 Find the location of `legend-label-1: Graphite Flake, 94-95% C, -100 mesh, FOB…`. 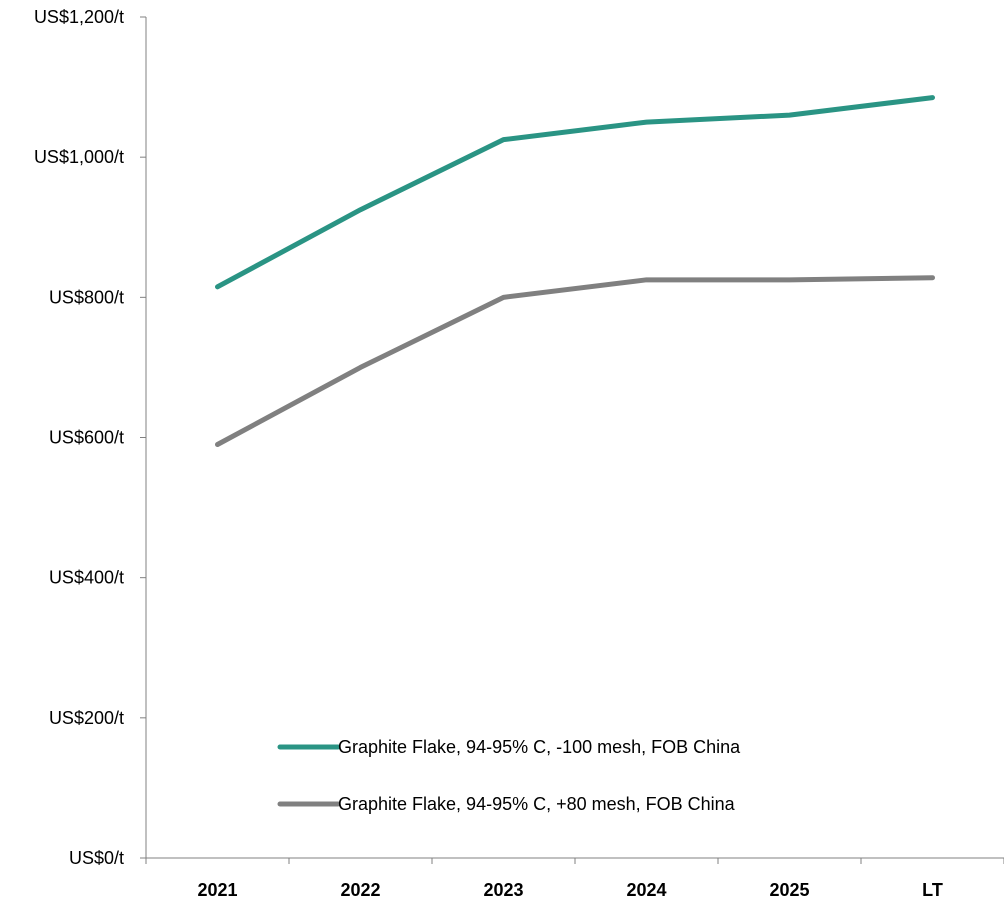

legend-label-1: Graphite Flake, 94-95% C, -100 mesh, FOB… is located at coordinates (539, 747).